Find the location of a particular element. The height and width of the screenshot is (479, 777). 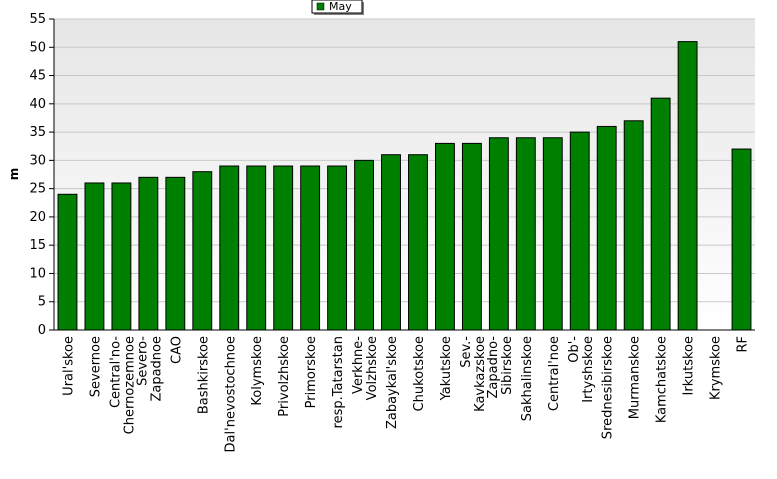

x-category-label-line: Sakhalinskoe is located at coordinates (527, 378).